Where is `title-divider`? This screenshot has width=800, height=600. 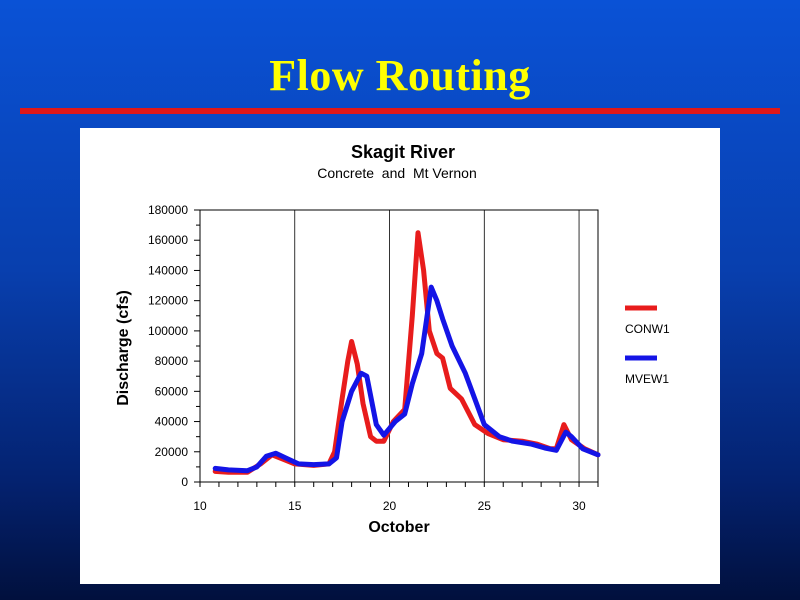 title-divider is located at coordinates (400, 111).